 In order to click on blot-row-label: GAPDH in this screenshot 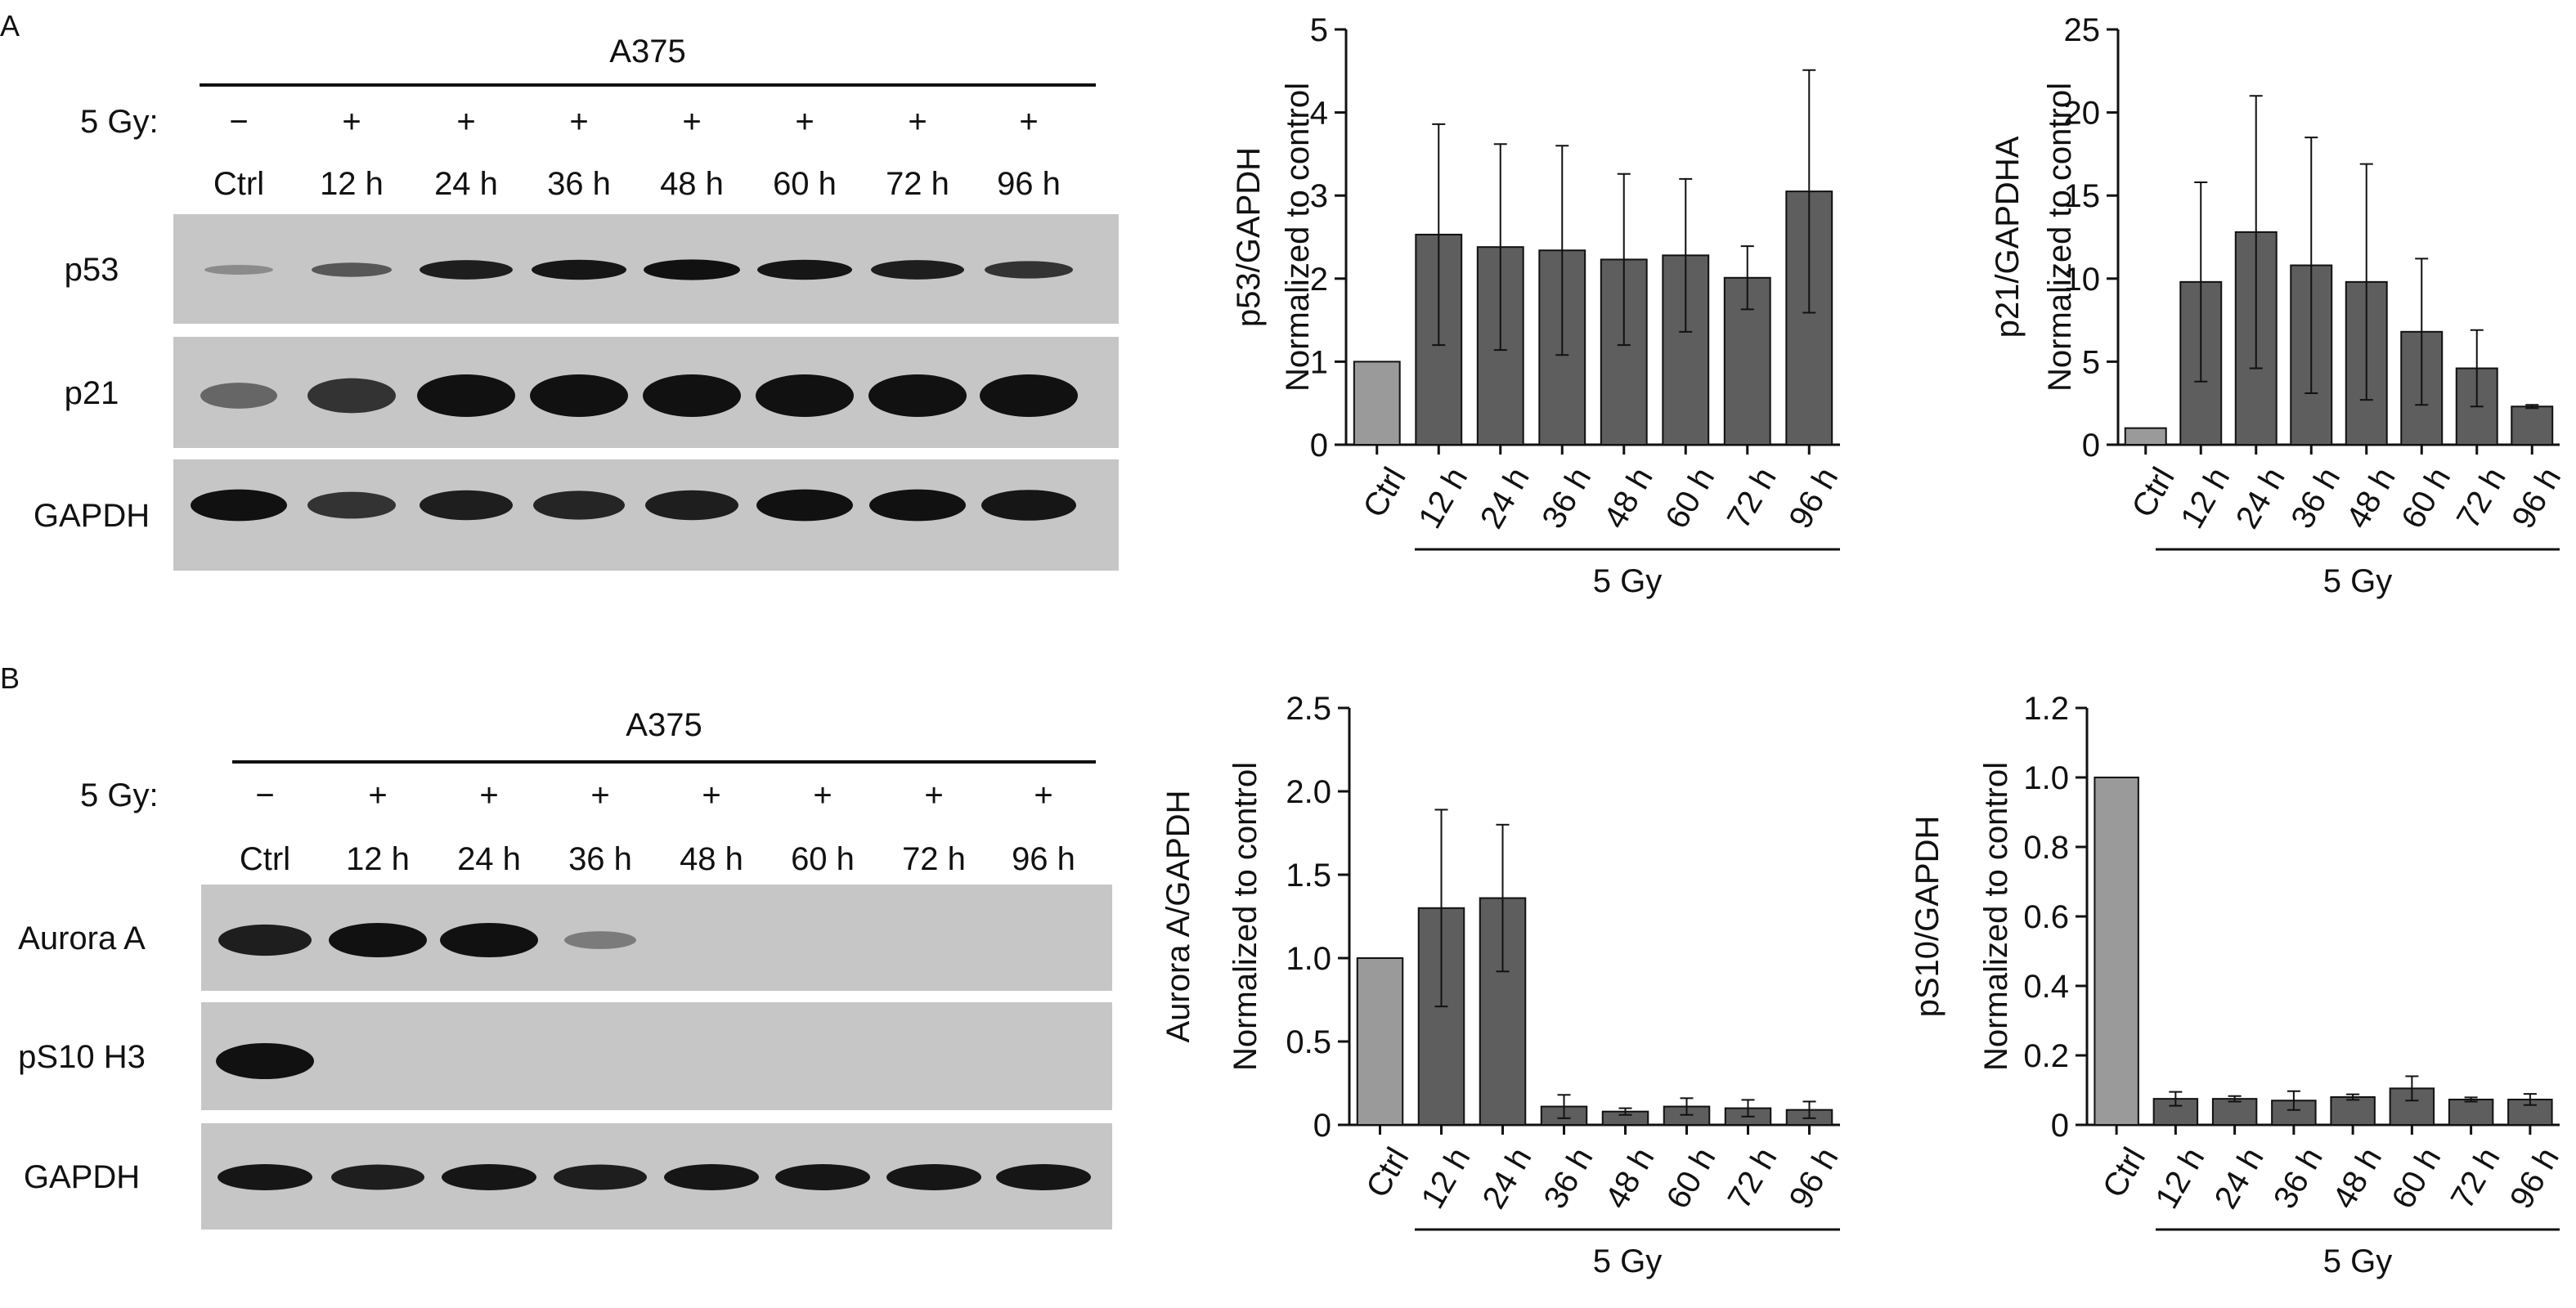, I will do `click(82, 1177)`.